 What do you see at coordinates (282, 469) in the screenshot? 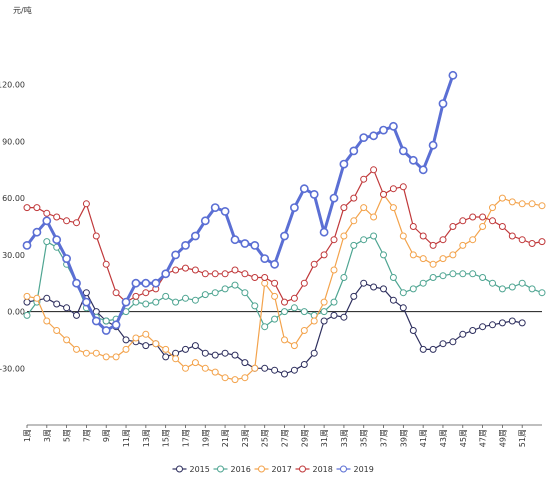
I see `legend-label: 2017` at bounding box center [282, 469].